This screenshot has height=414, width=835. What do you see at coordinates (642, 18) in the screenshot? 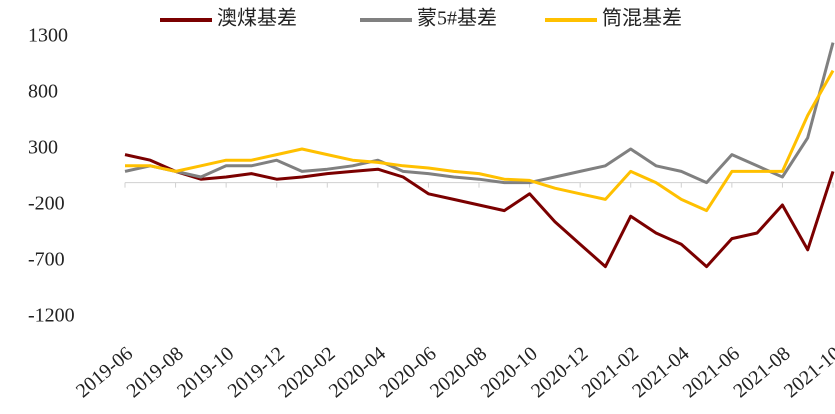
I see `legend-label: 筒混基差` at bounding box center [642, 18].